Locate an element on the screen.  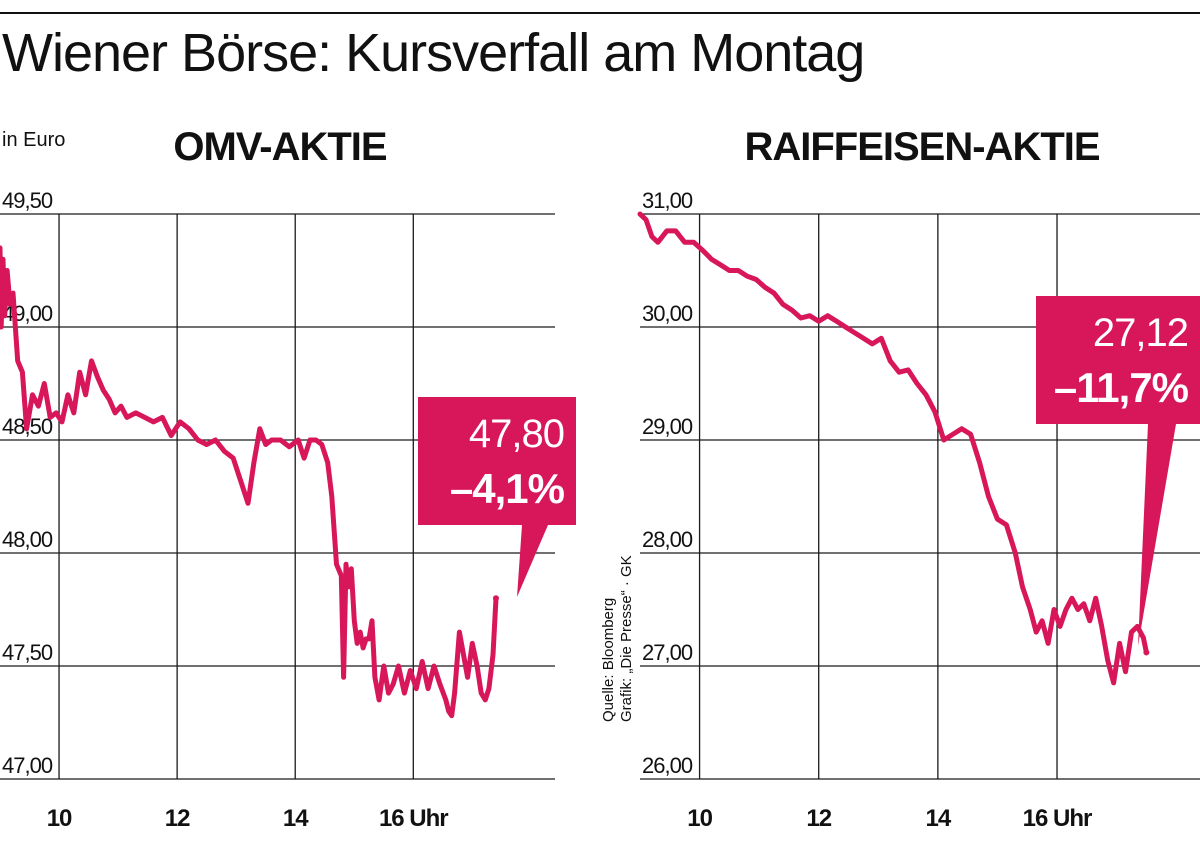
callout-box-raiffeisen is located at coordinates (1118, 471).